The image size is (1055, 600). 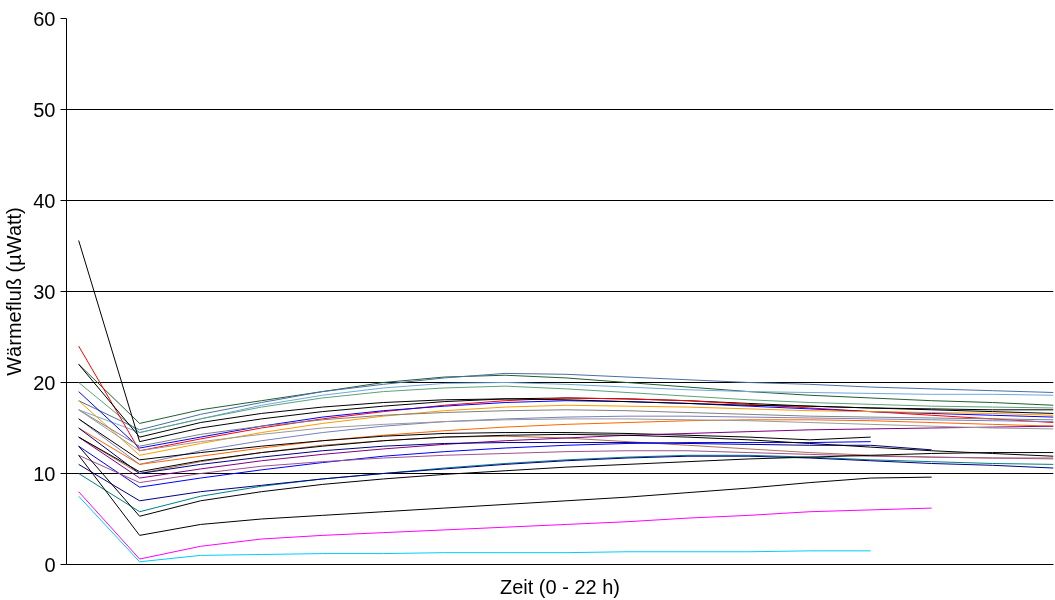 What do you see at coordinates (44, 291) in the screenshot?
I see `y-tick-label: 30` at bounding box center [44, 291].